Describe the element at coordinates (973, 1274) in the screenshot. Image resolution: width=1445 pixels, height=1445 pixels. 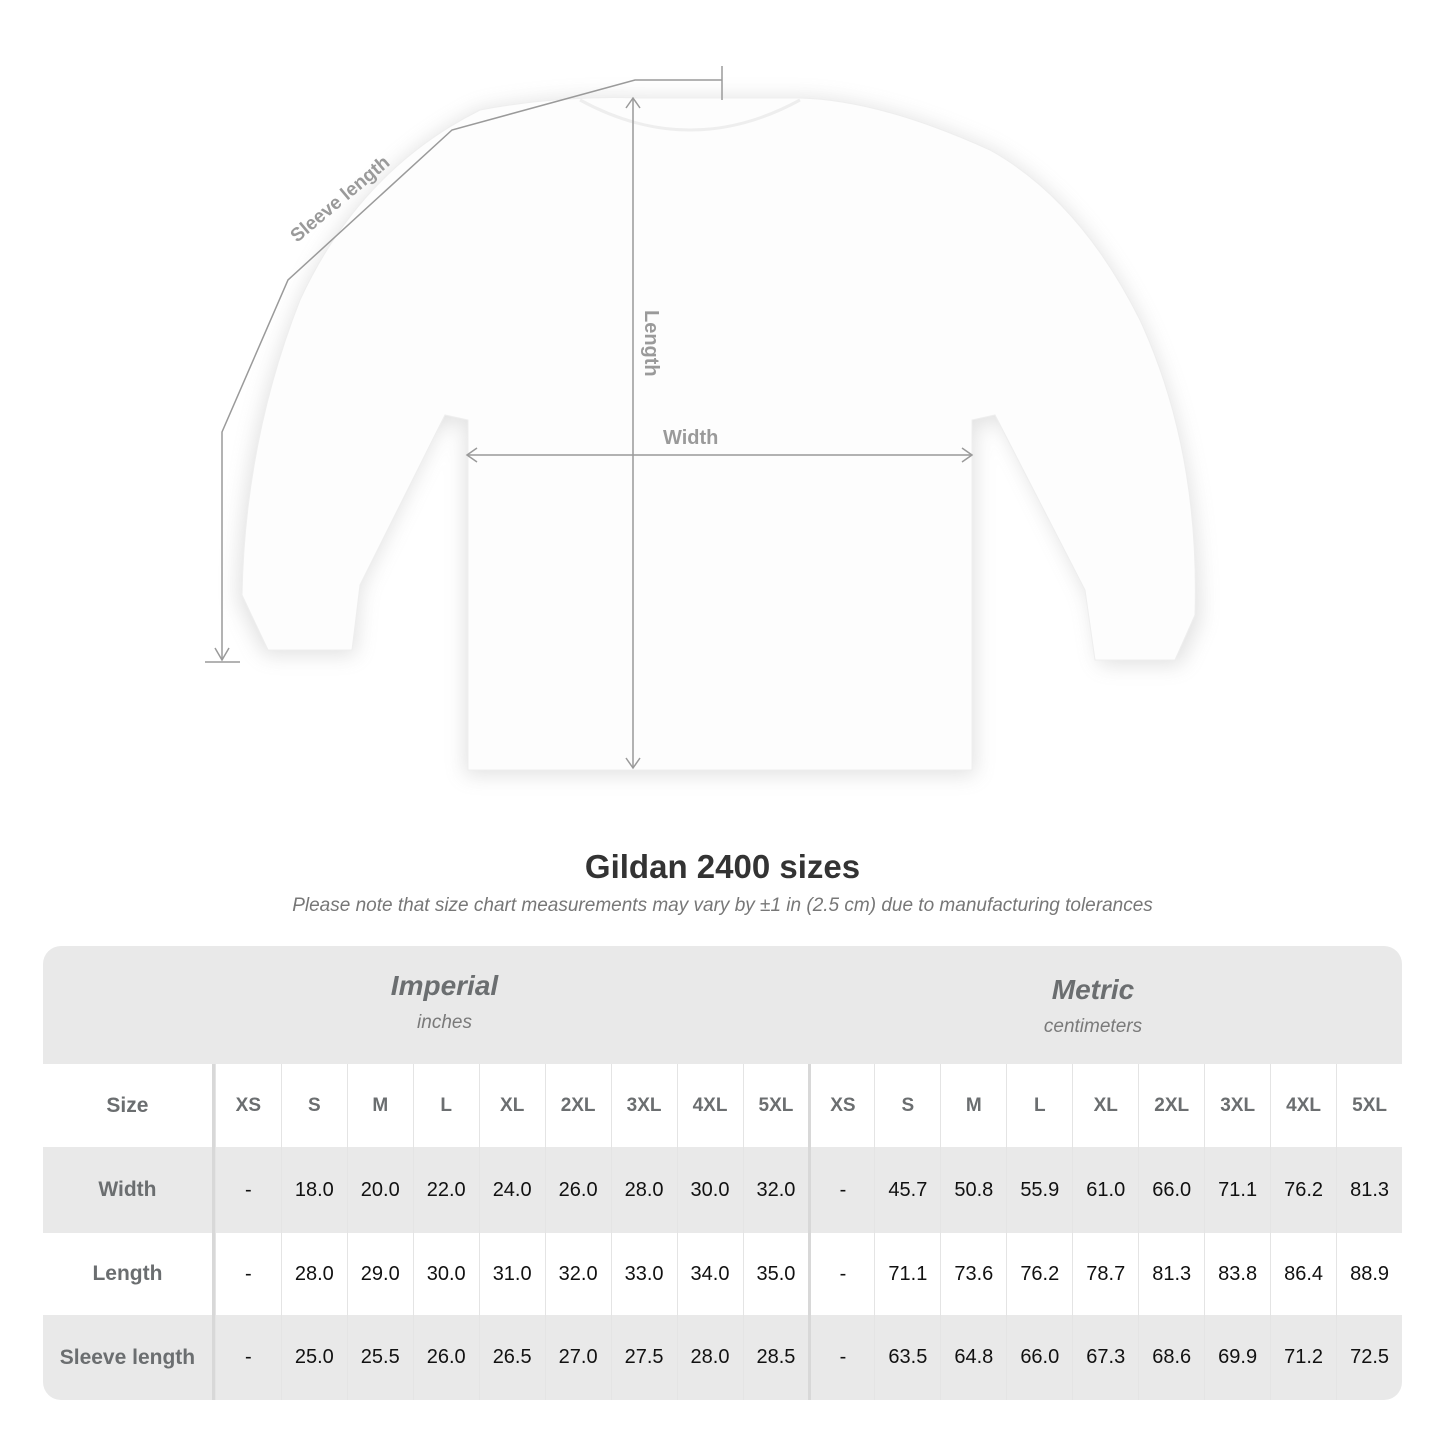
I see `metric-cell: 73.6` at that location.